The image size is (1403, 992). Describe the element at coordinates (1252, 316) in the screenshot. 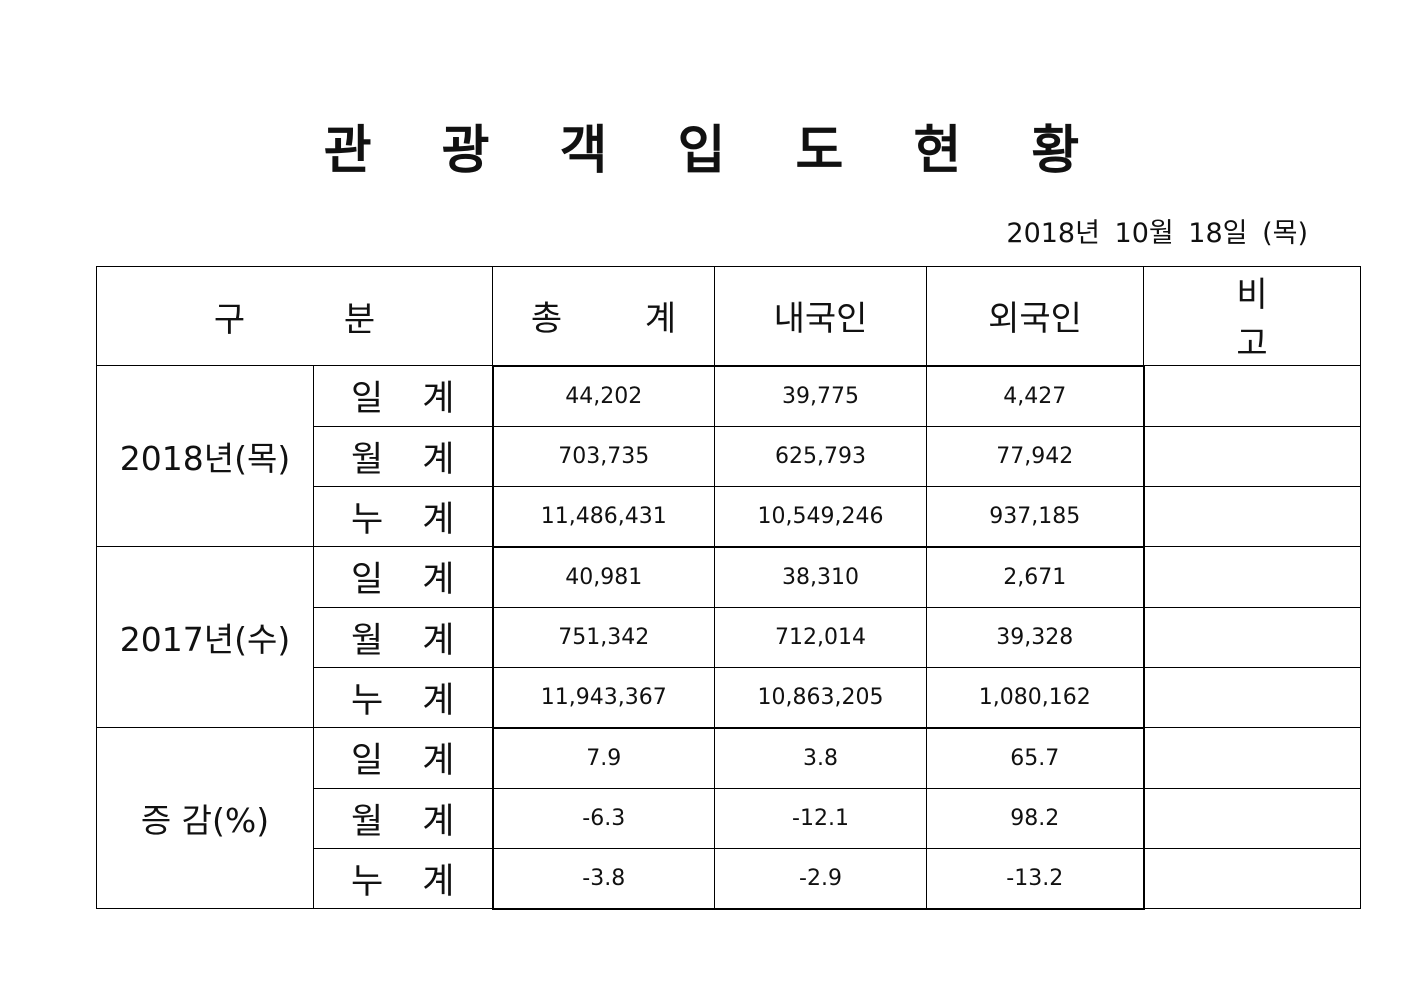

I see `header-note: 비 고` at that location.